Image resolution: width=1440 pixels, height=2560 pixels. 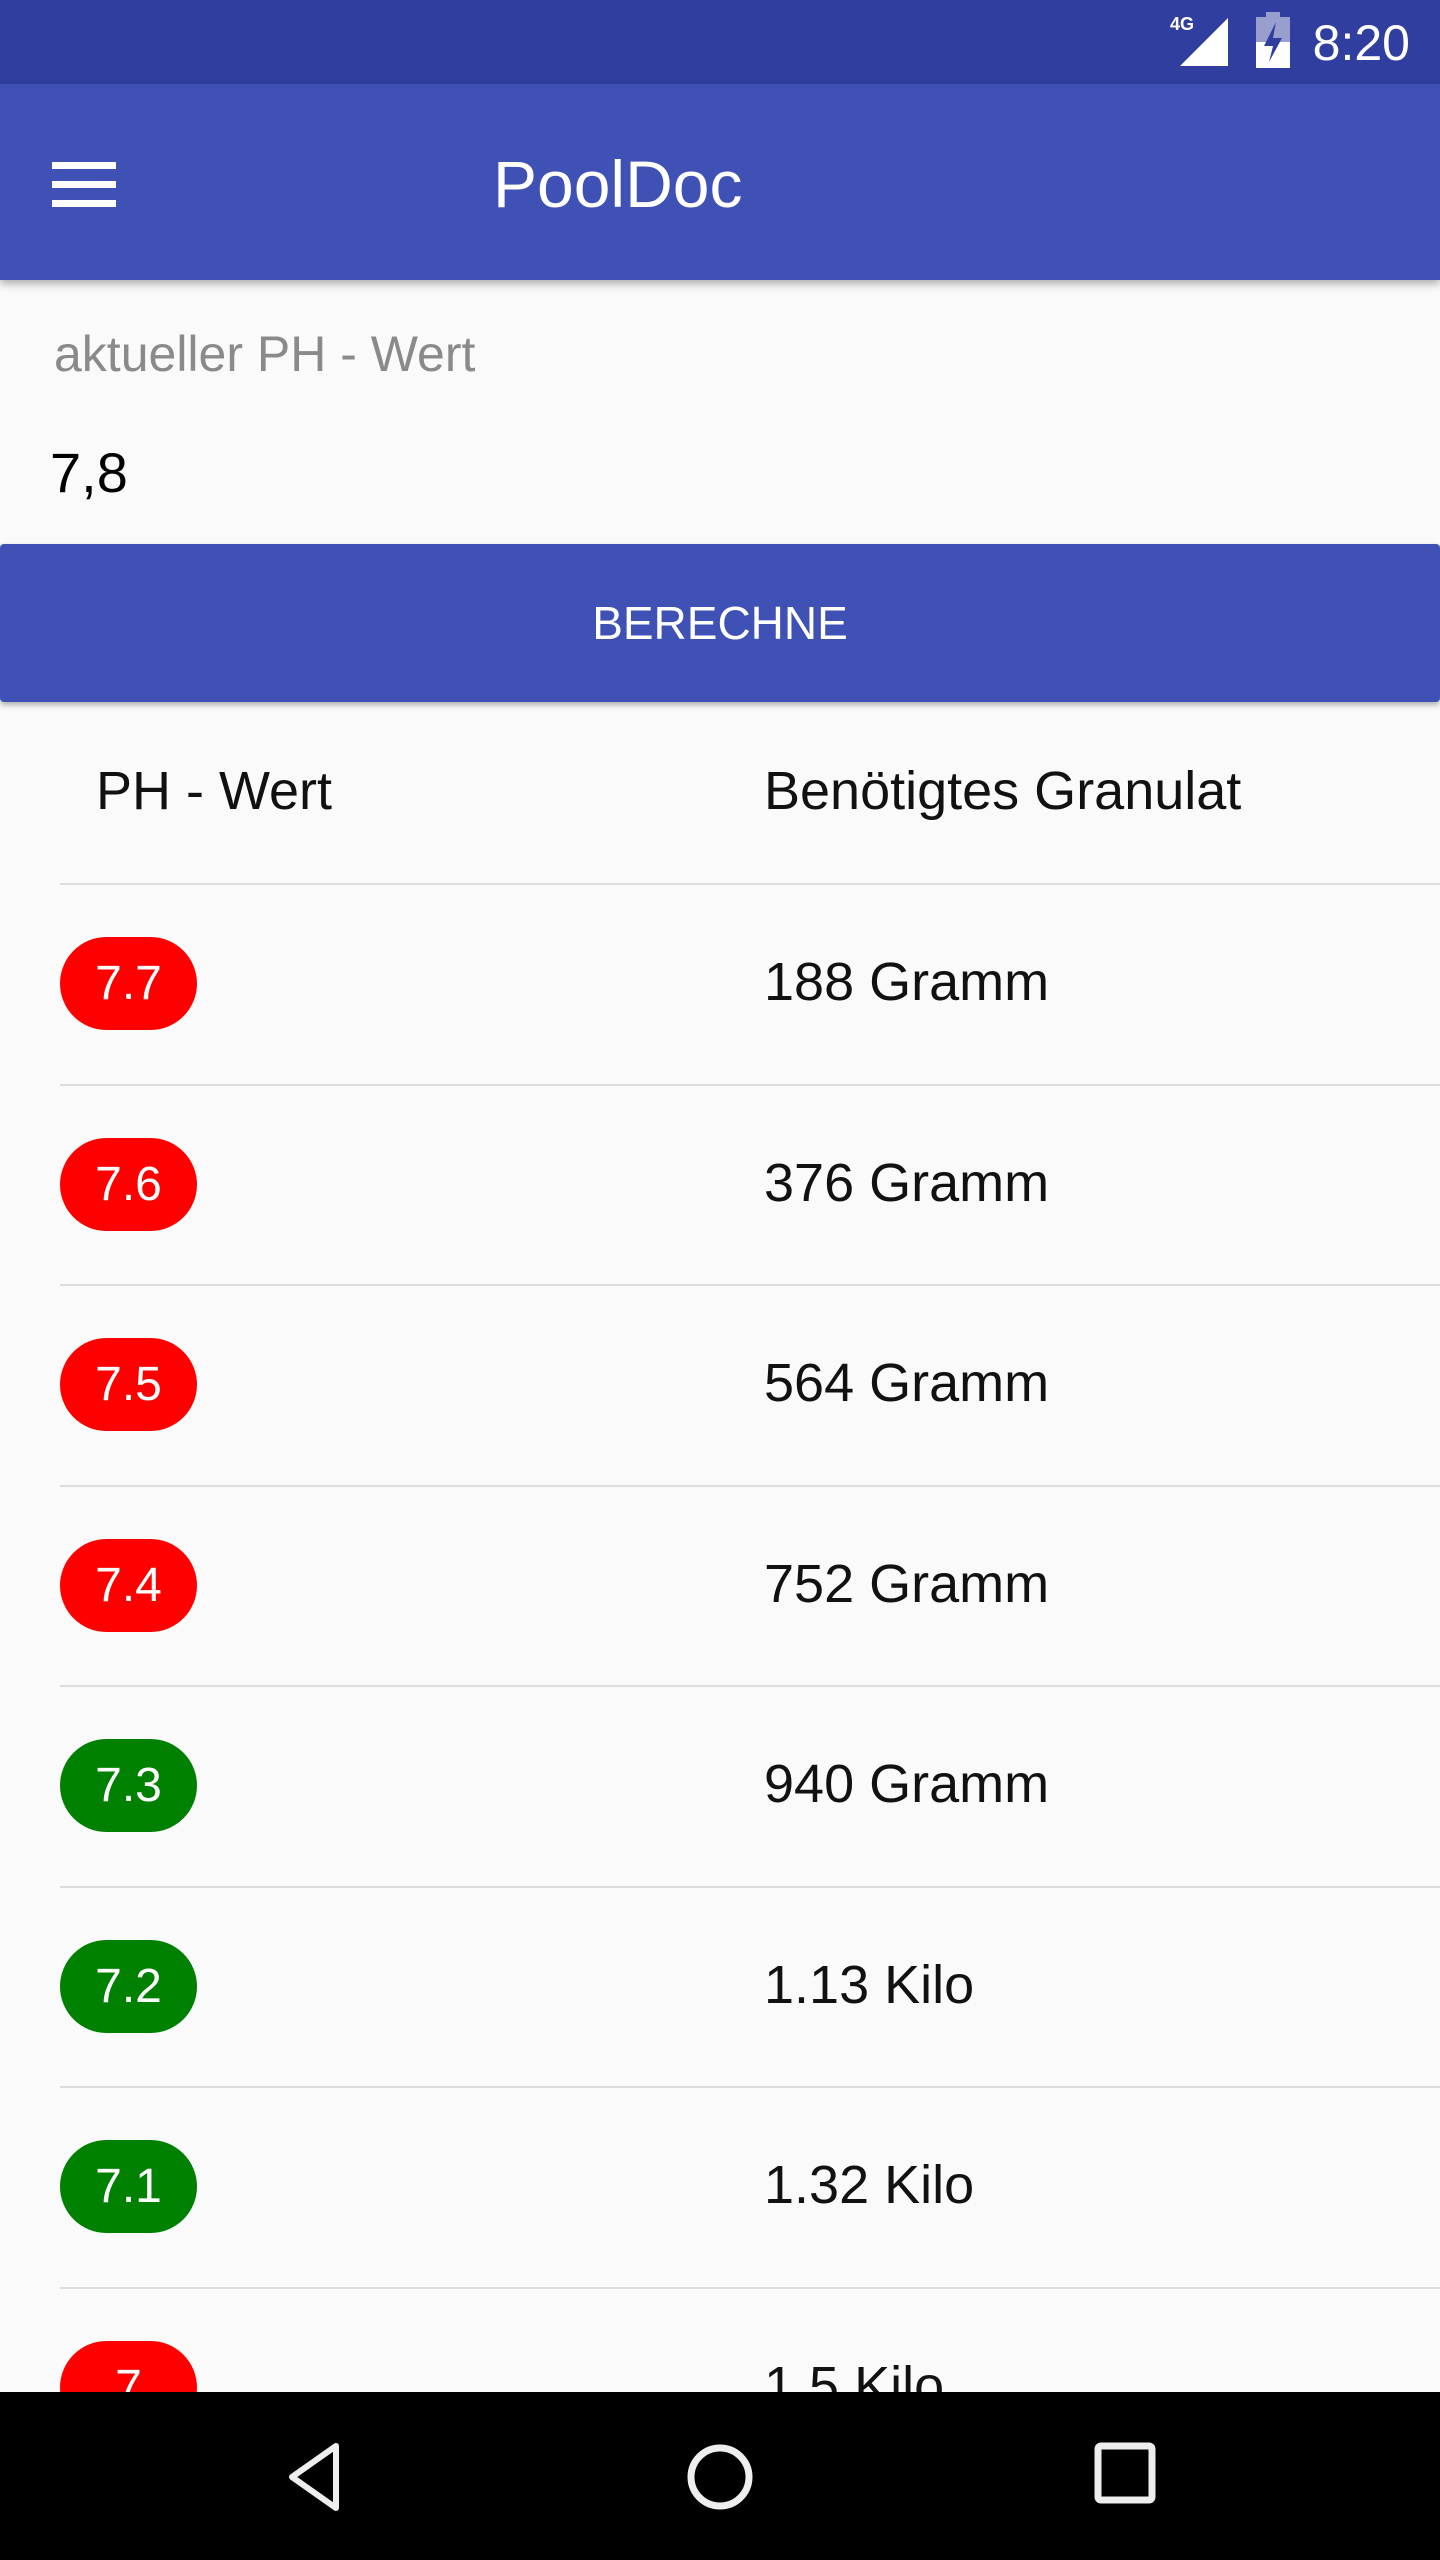 I want to click on ph-badge: 7.3, so click(x=128, y=1785).